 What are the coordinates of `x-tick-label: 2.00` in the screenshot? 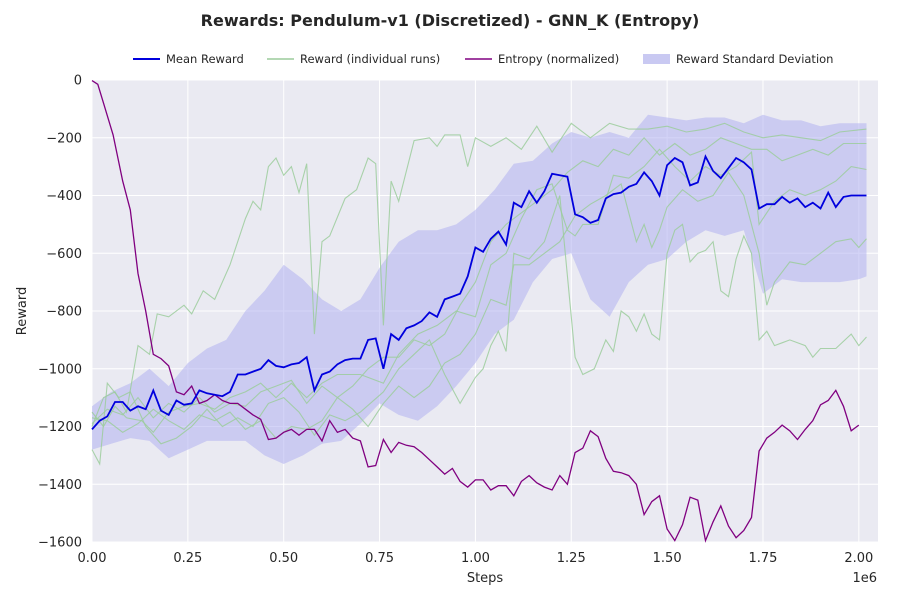 It's located at (858, 558).